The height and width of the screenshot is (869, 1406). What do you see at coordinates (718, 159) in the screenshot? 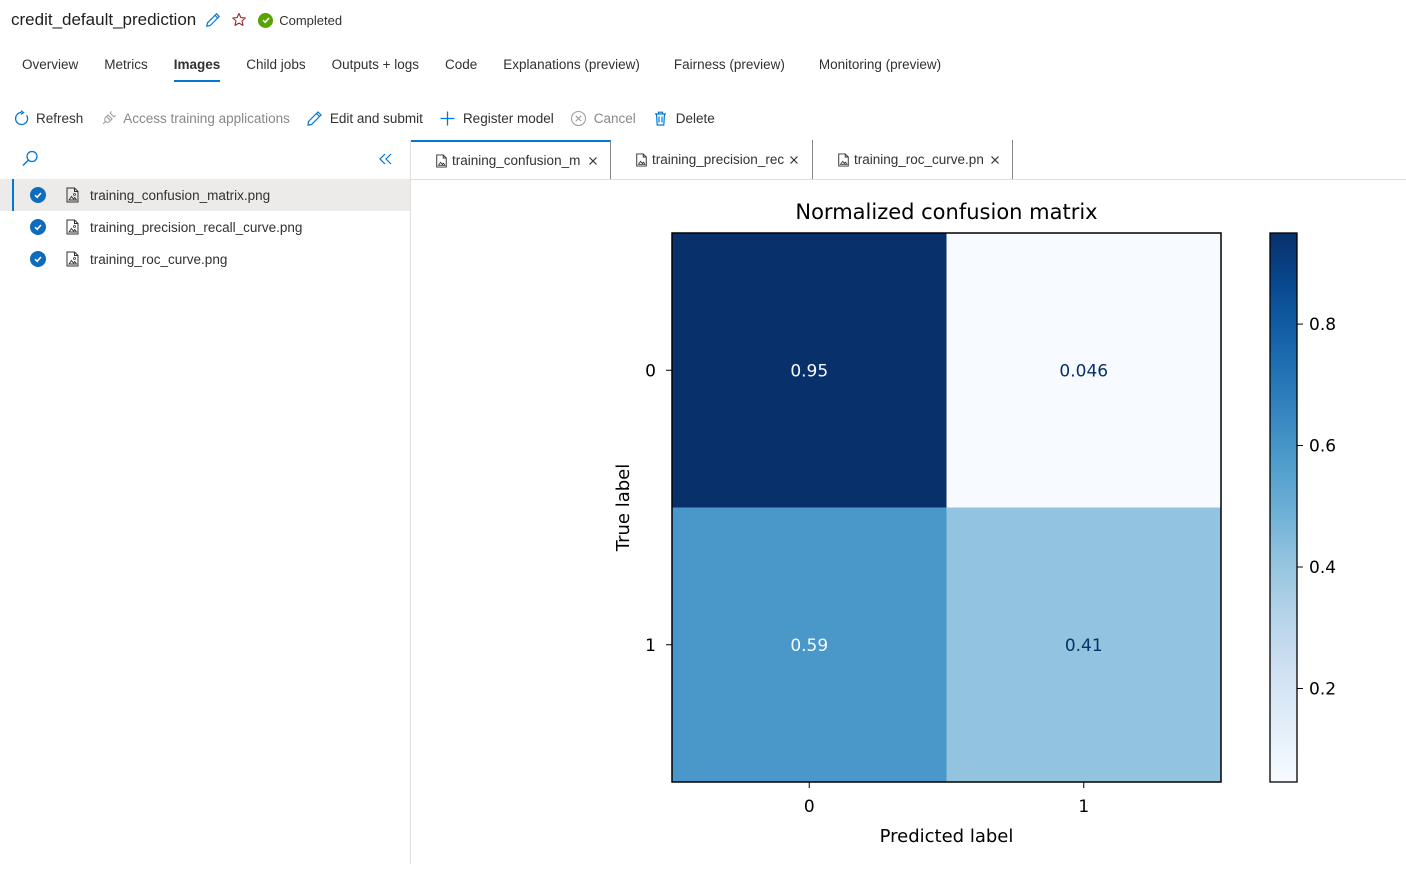
I see `image-tab-label: training_precision_rec` at bounding box center [718, 159].